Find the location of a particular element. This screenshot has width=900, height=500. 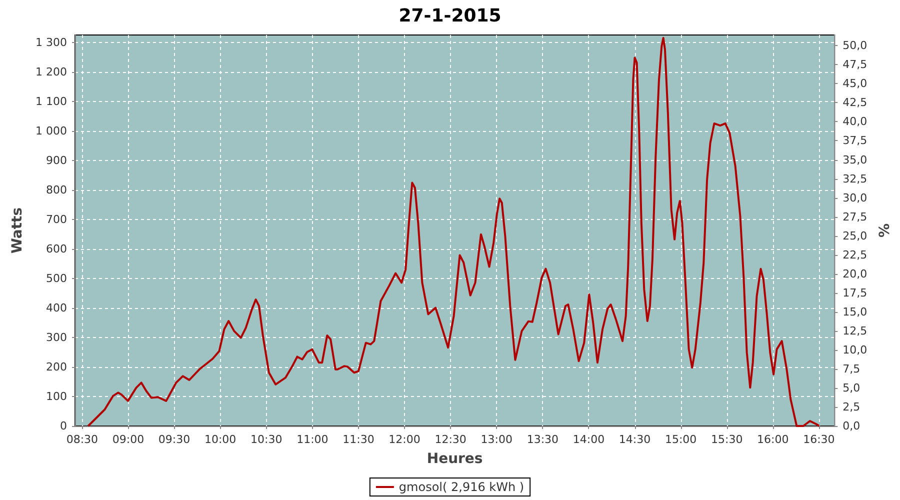

x-tick-label: 08:30 is located at coordinates (82, 439).